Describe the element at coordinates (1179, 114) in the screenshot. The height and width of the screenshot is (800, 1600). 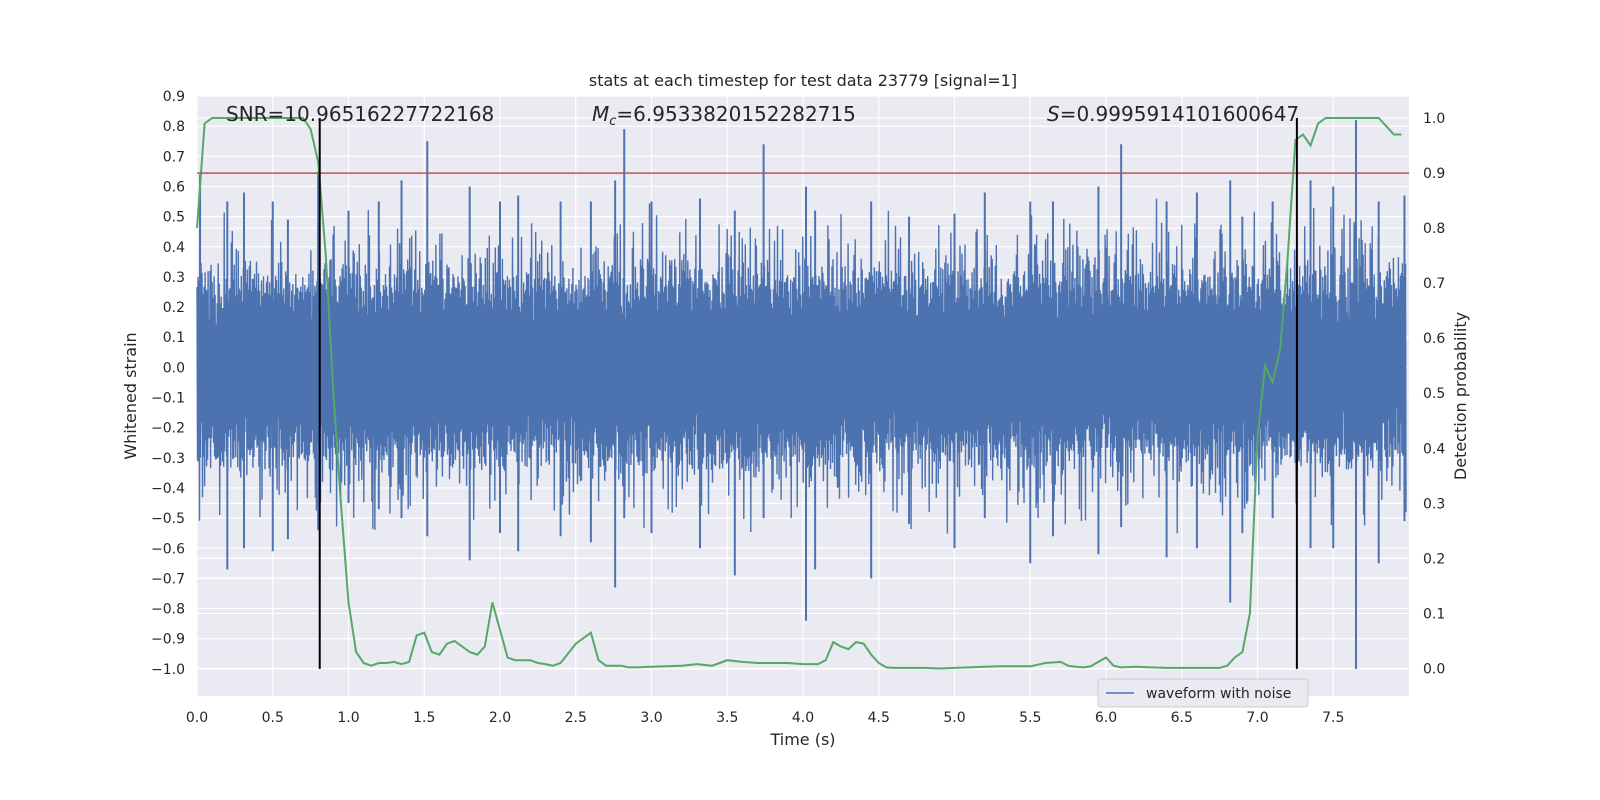
I see `s-value: =0.9995914101600647` at that location.